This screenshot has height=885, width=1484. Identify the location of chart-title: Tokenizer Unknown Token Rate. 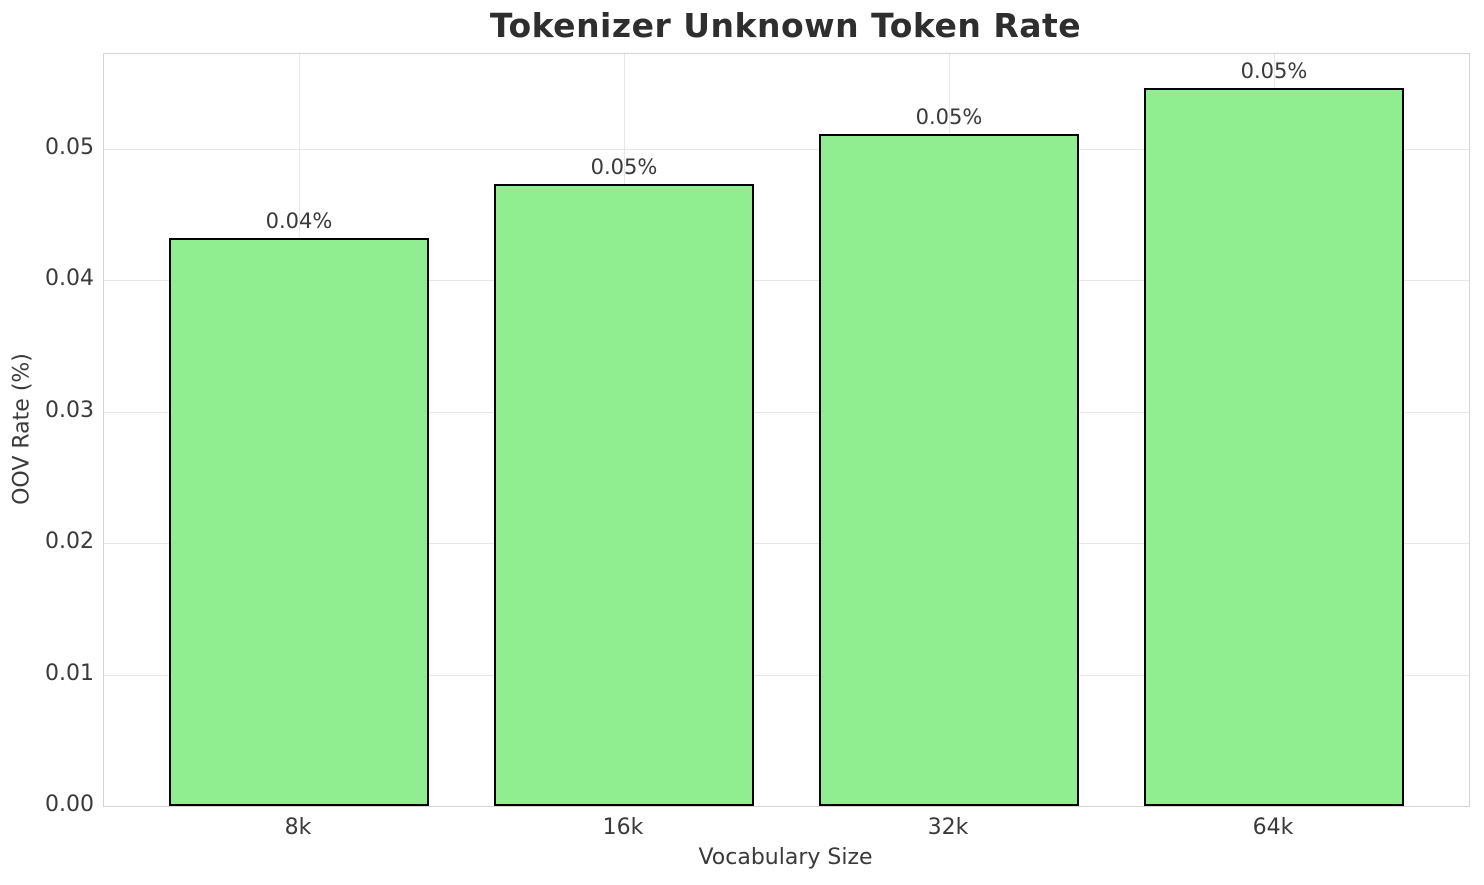
(785, 25).